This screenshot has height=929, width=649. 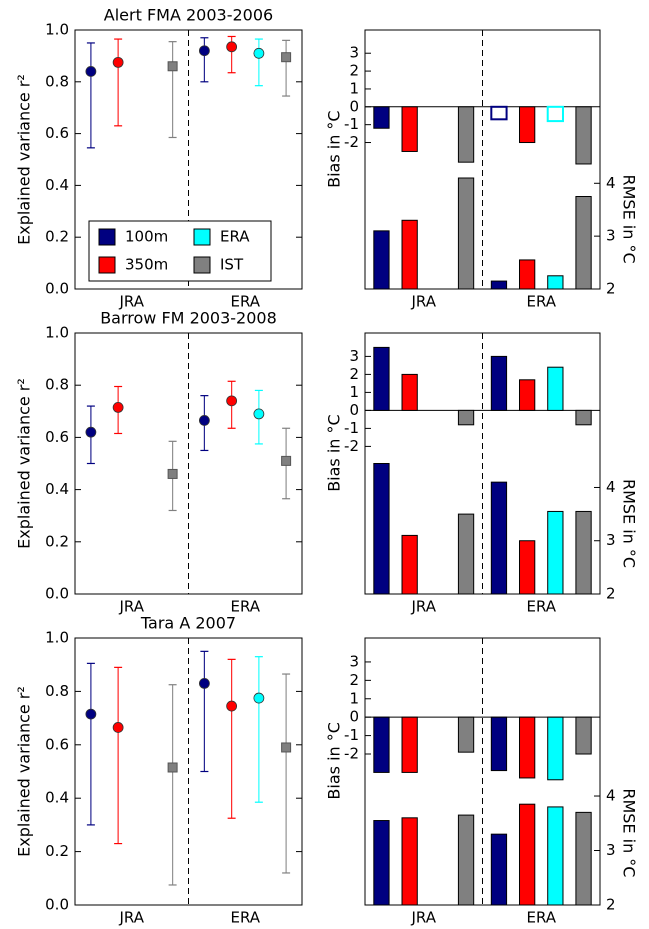 What do you see at coordinates (188, 623) in the screenshot?
I see `chart-title: Tara A 2007` at bounding box center [188, 623].